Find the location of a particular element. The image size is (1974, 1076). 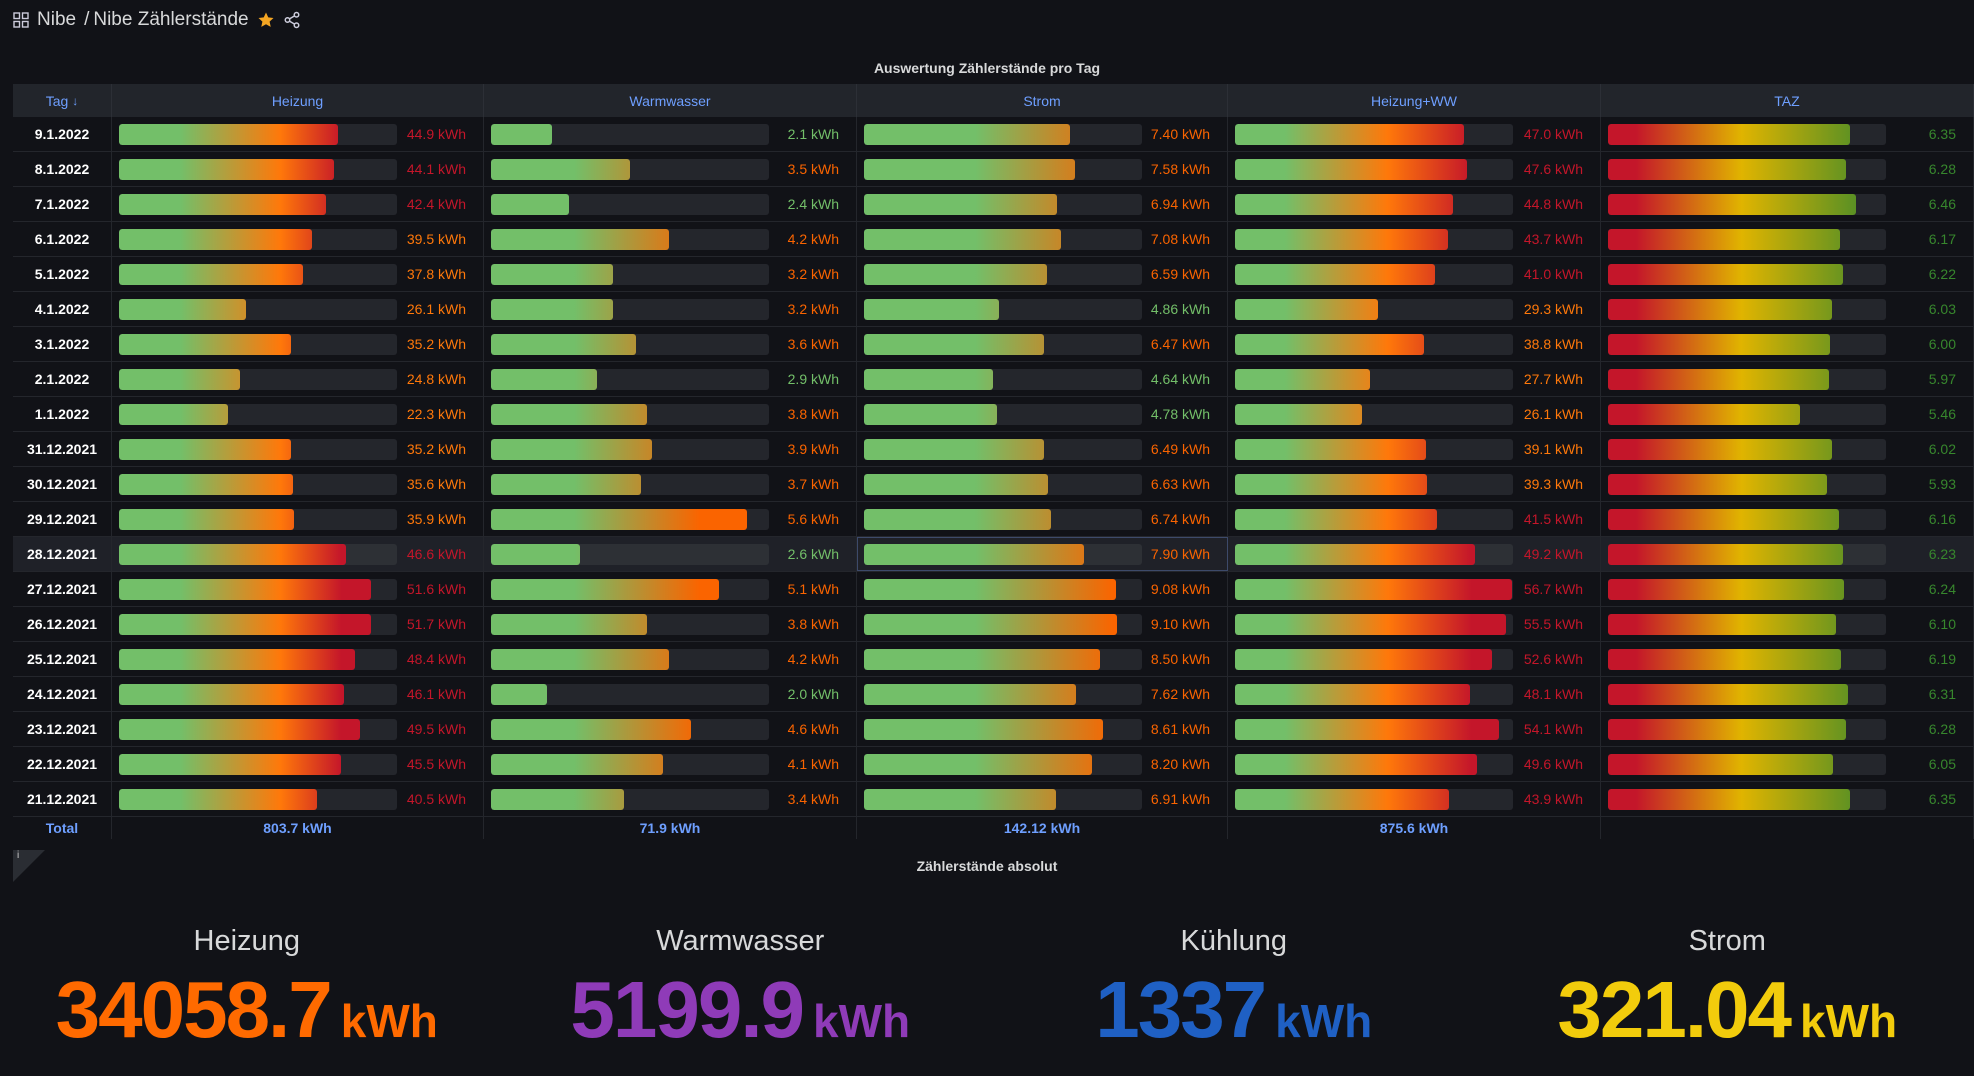

gauge-cell-strom: 6.63 kWh is located at coordinates (1042, 484).